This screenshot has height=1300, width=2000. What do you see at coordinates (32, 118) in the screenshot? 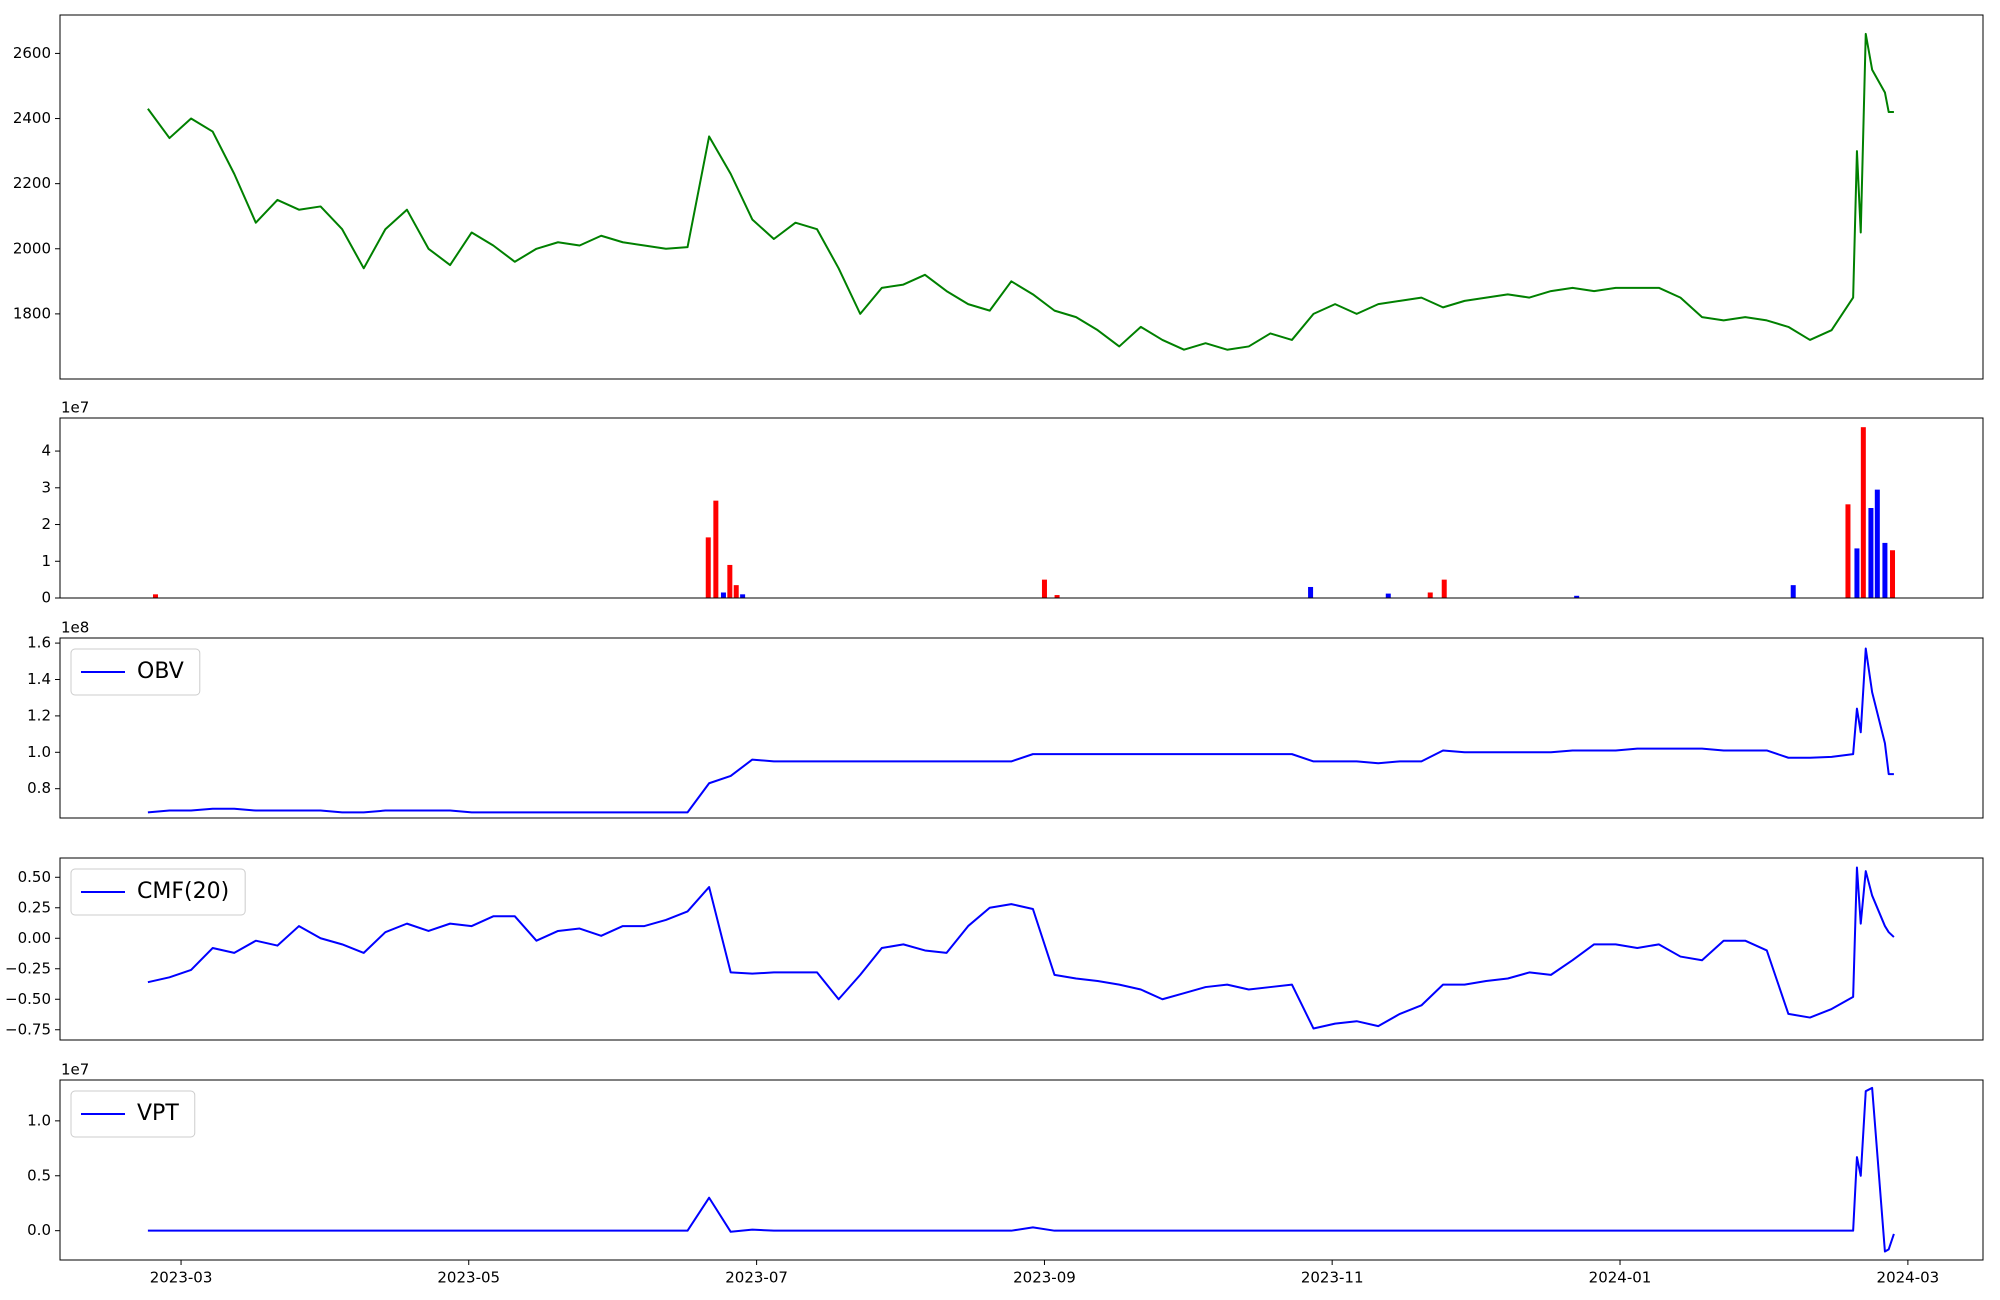
I see `y-tick-label: 2400` at bounding box center [32, 118].